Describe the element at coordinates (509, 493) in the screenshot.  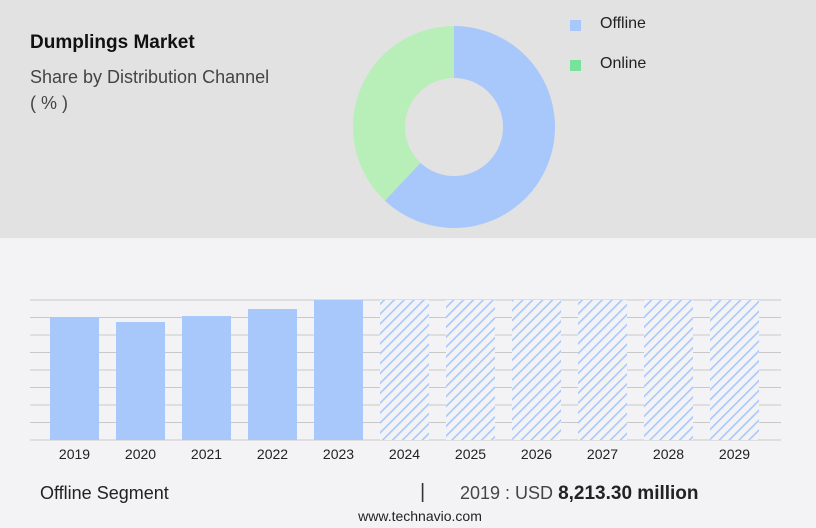
I see `year-prefix: 2019 : USD` at that location.